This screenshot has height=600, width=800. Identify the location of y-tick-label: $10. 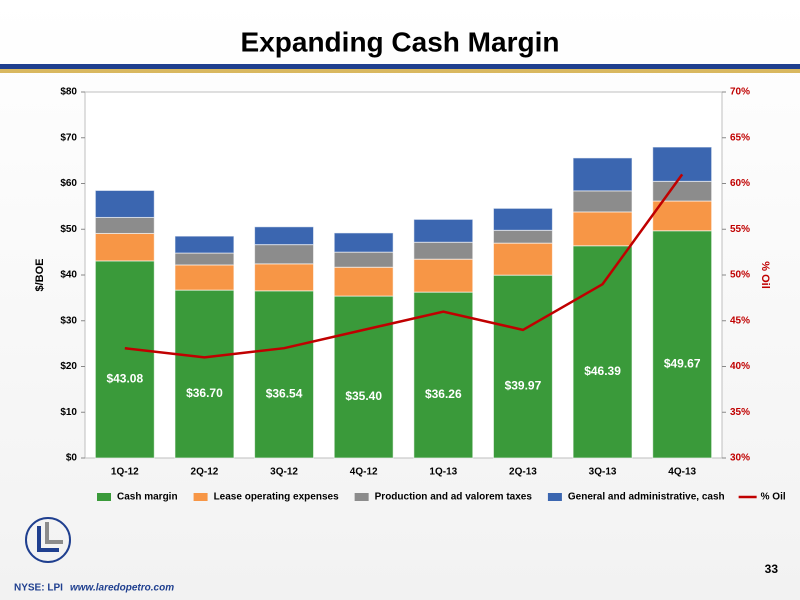
(68, 412).